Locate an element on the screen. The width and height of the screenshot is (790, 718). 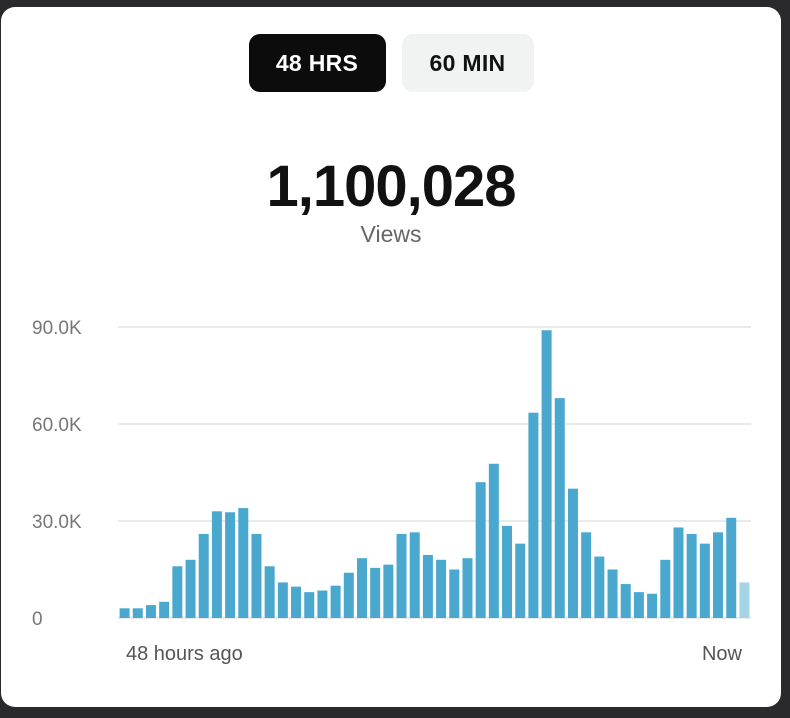
tab-60-min: 60 MIN is located at coordinates (467, 63).